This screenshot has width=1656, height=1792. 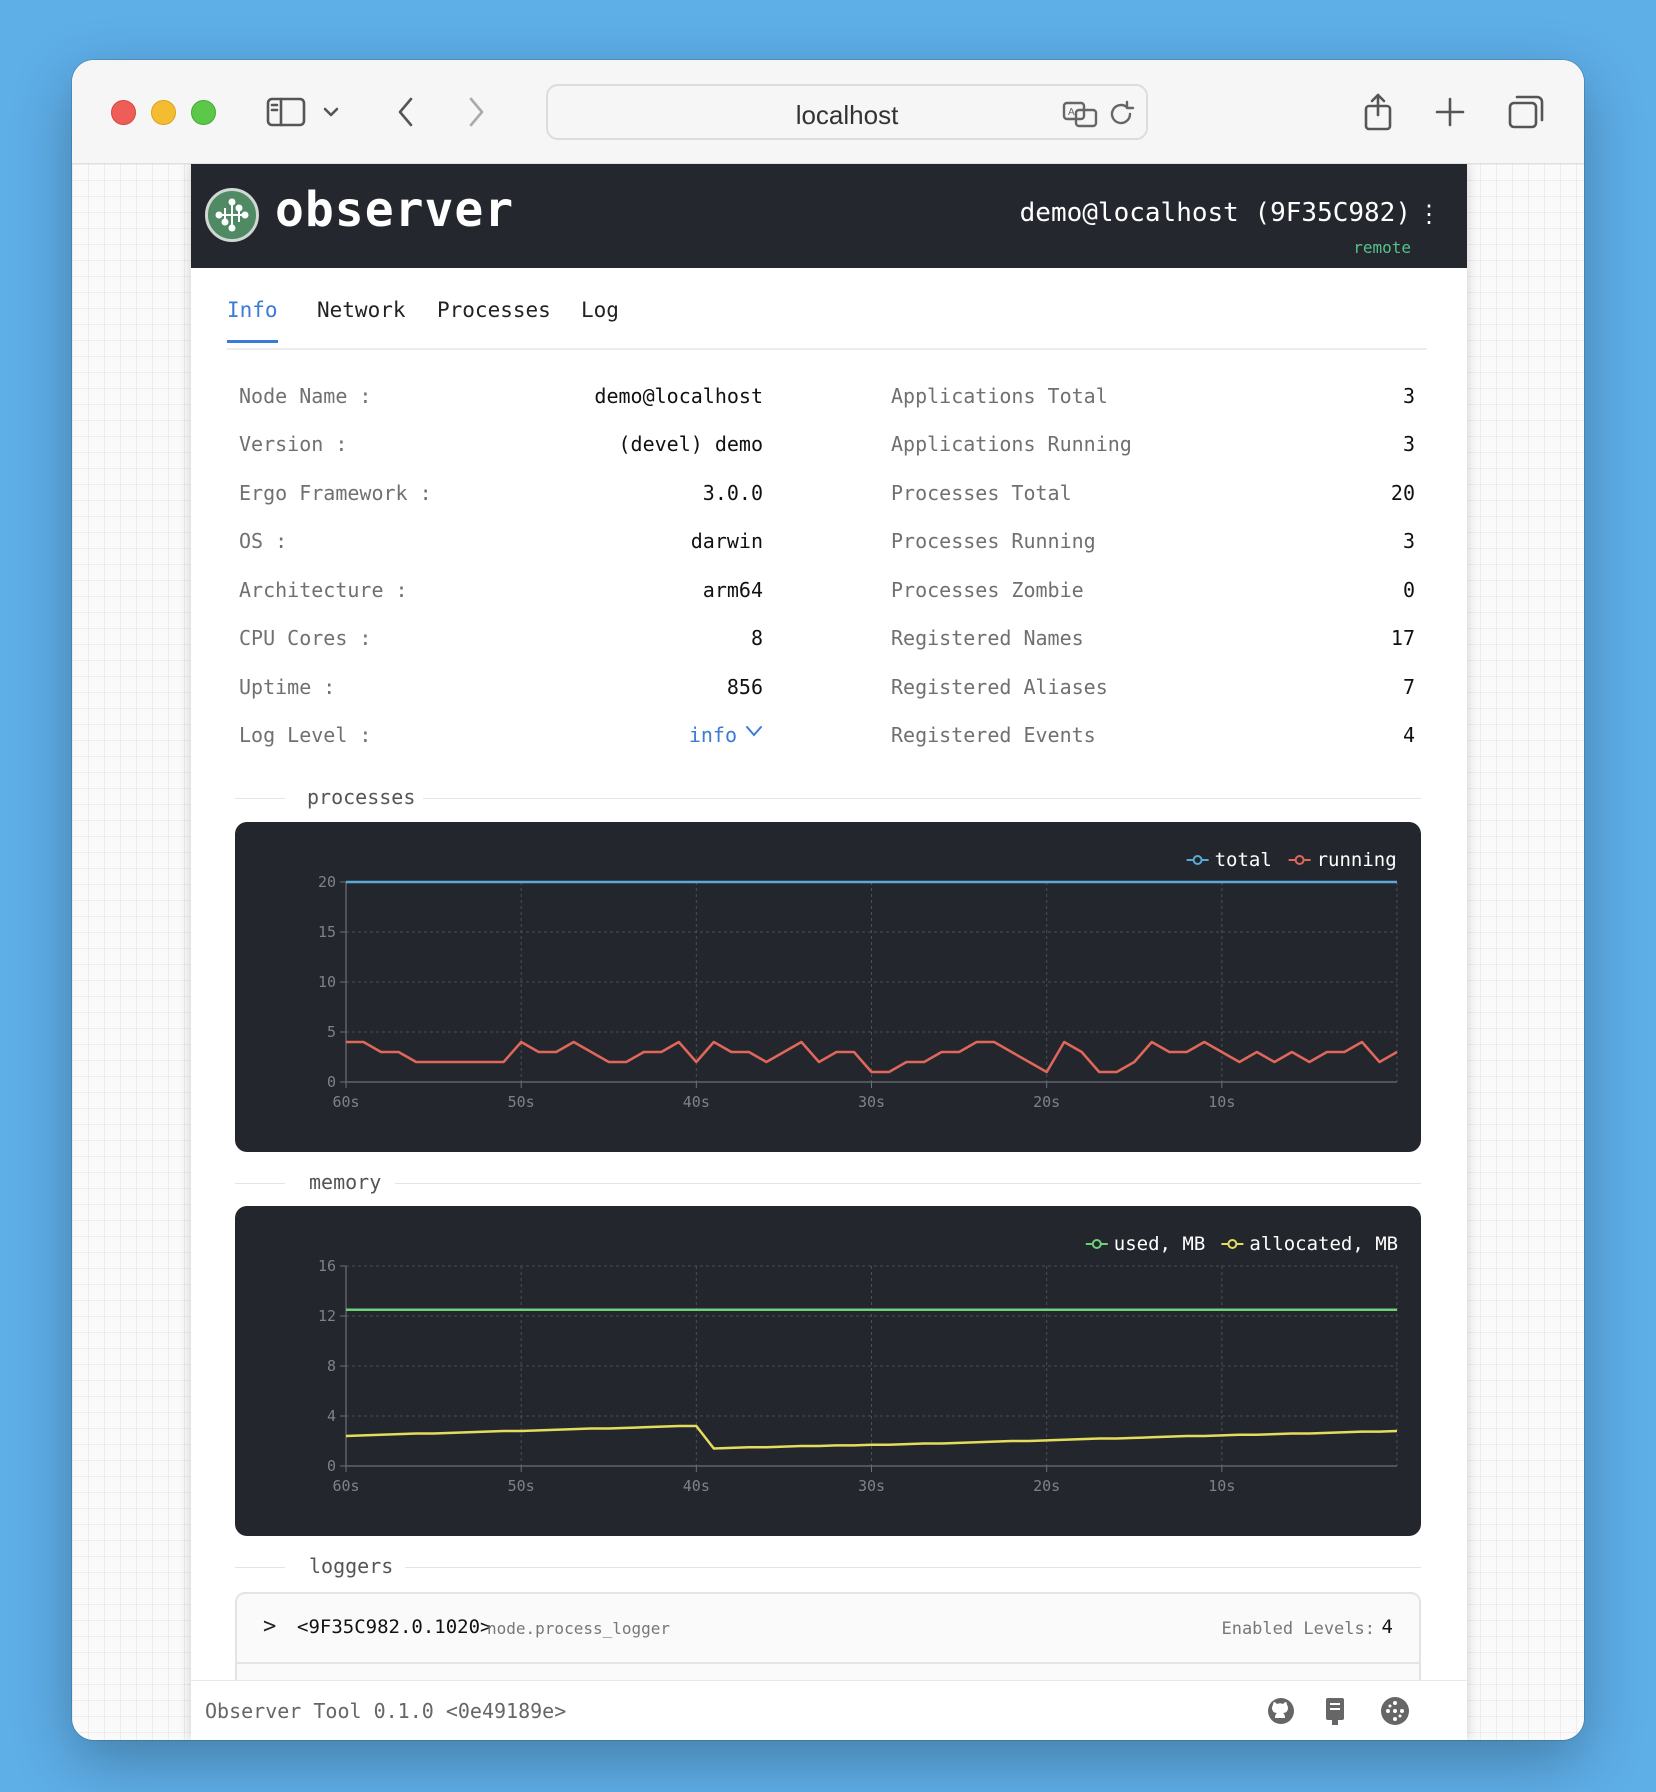 I want to click on github-icon, so click(x=1281, y=1711).